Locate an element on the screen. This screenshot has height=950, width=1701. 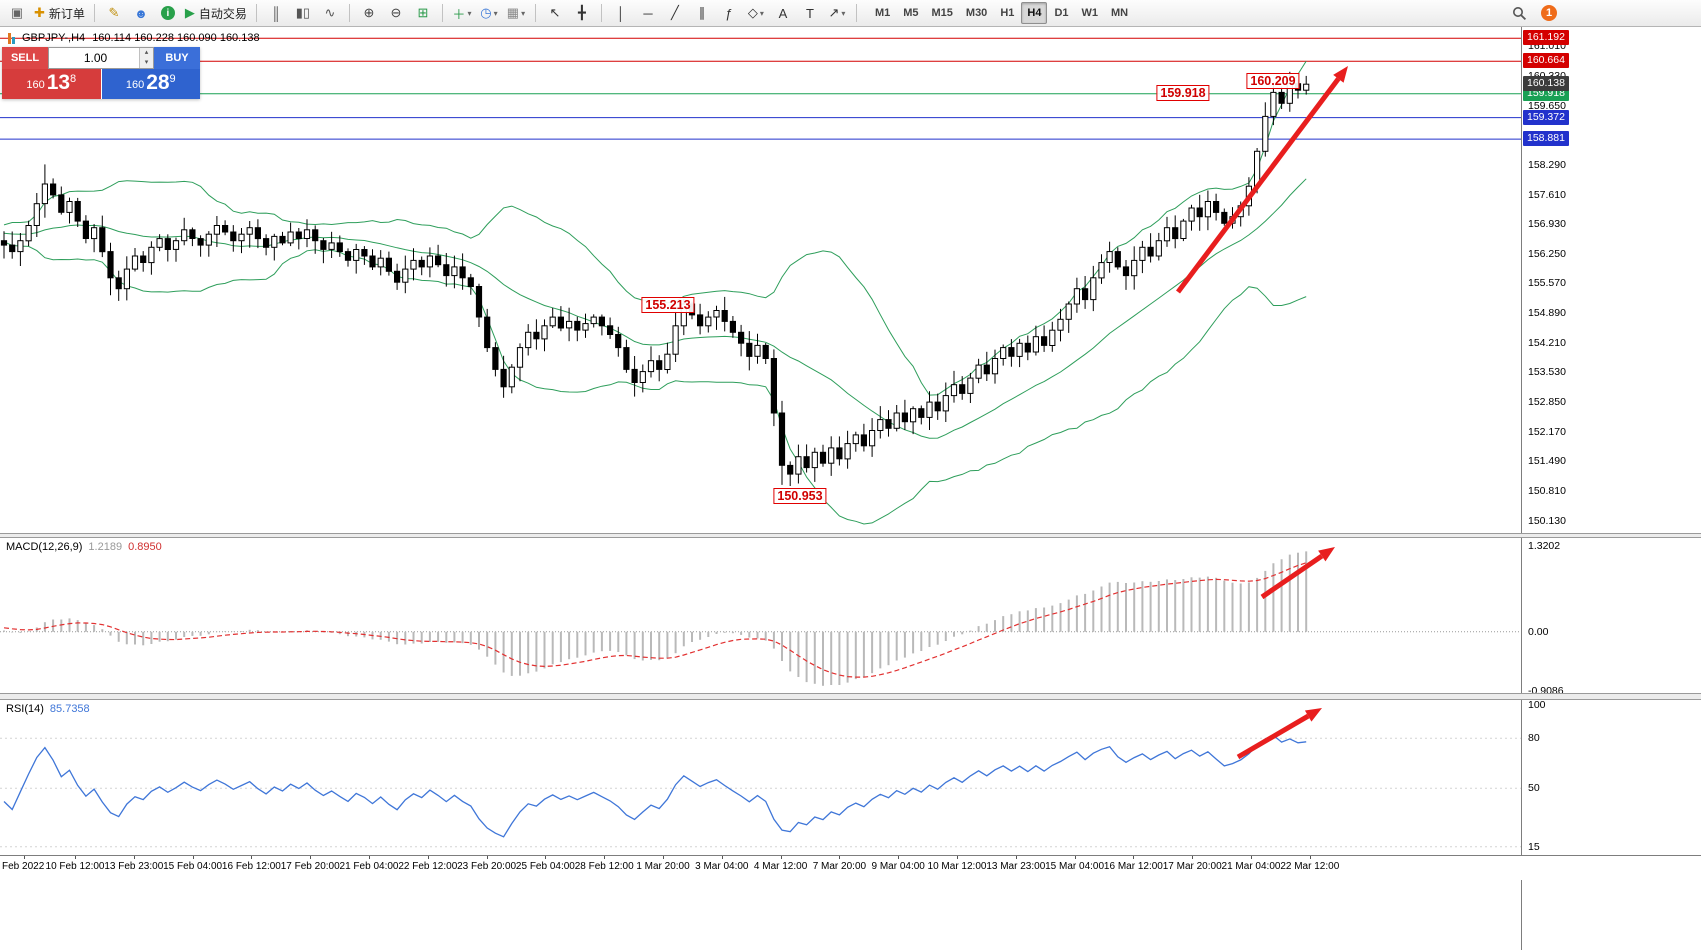
indicators-icon: ＋ ▾ is located at coordinates (462, 13).